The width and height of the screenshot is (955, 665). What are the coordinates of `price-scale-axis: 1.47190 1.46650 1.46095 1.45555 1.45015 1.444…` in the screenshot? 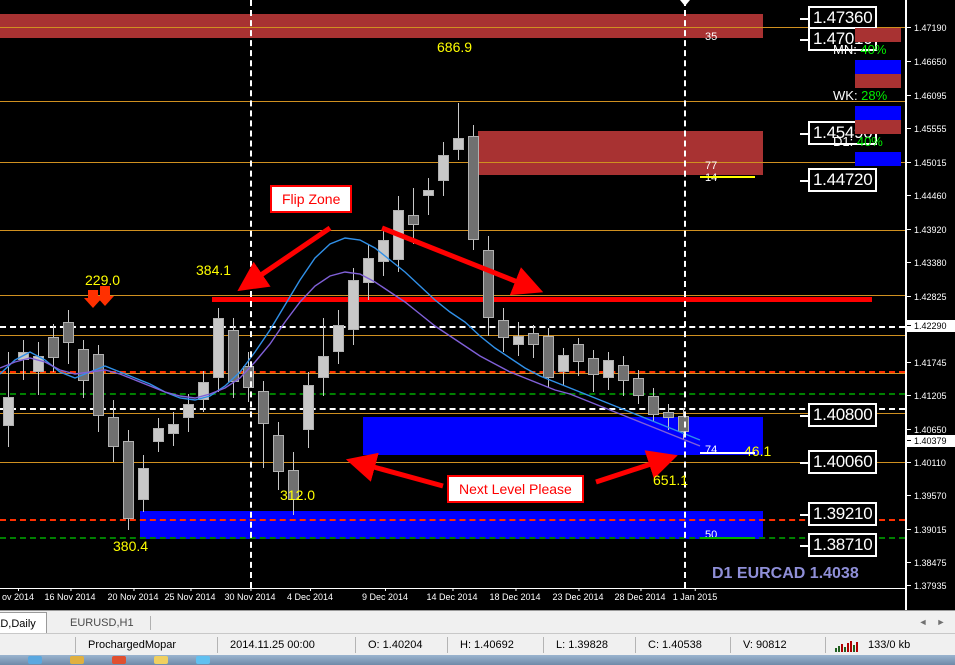 It's located at (930, 305).